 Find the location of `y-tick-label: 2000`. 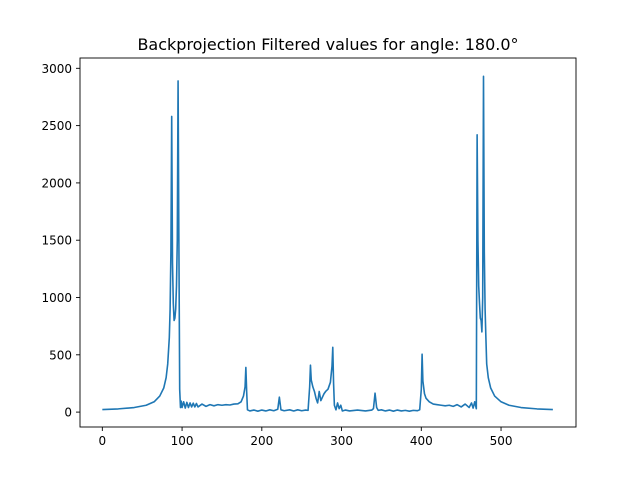

y-tick-label: 2000 is located at coordinates (56, 183).